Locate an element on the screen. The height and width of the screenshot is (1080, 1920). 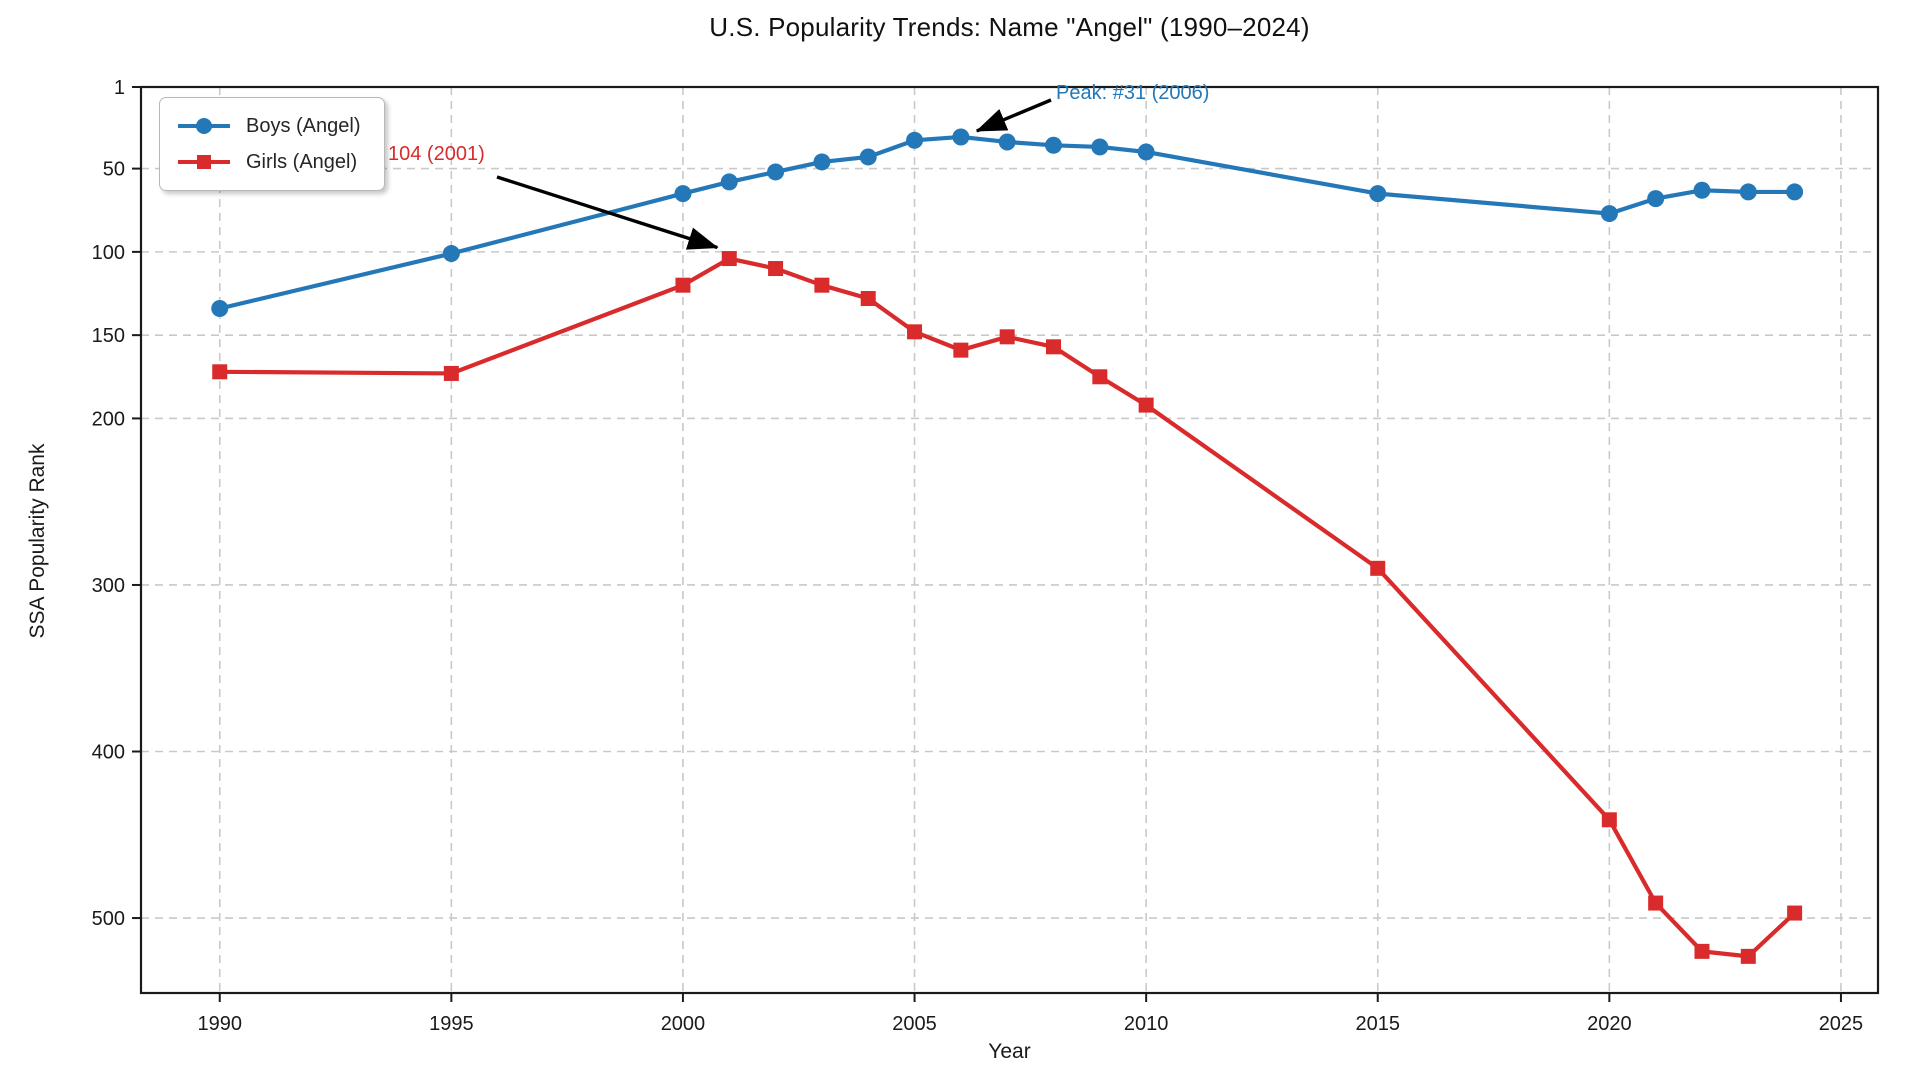
y-tick-label: 300 is located at coordinates (108, 586).